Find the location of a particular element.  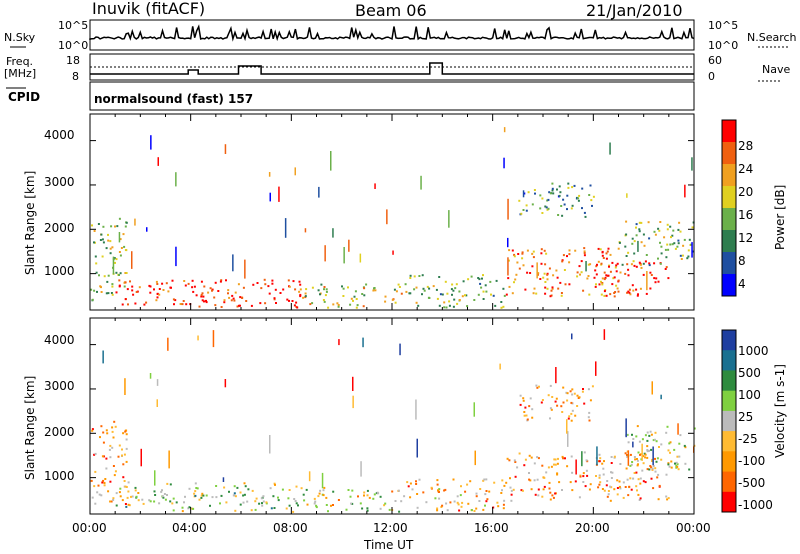

vel-cbar-tick-25: 25 is located at coordinates (746, 417).